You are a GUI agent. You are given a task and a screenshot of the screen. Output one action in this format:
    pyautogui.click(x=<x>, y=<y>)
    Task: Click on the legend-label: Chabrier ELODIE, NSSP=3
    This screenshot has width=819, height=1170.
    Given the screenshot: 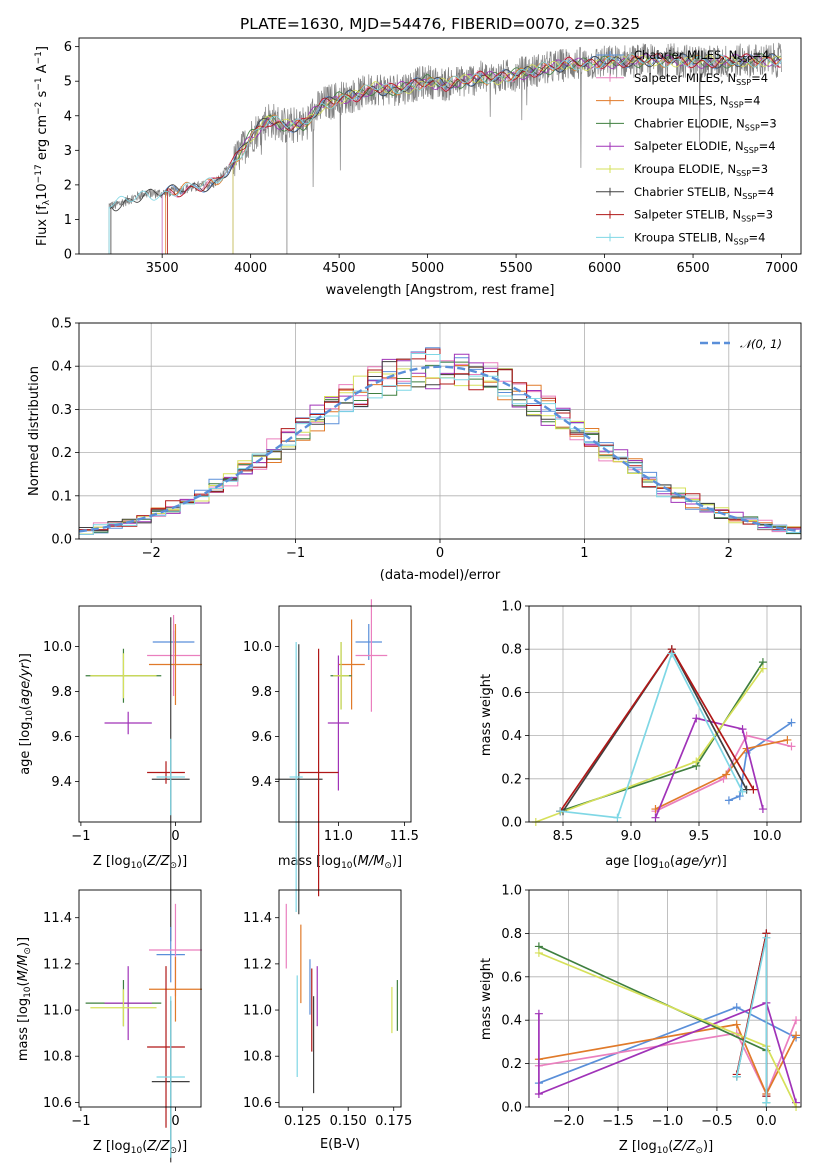 What is the action you would take?
    pyautogui.click(x=705, y=124)
    